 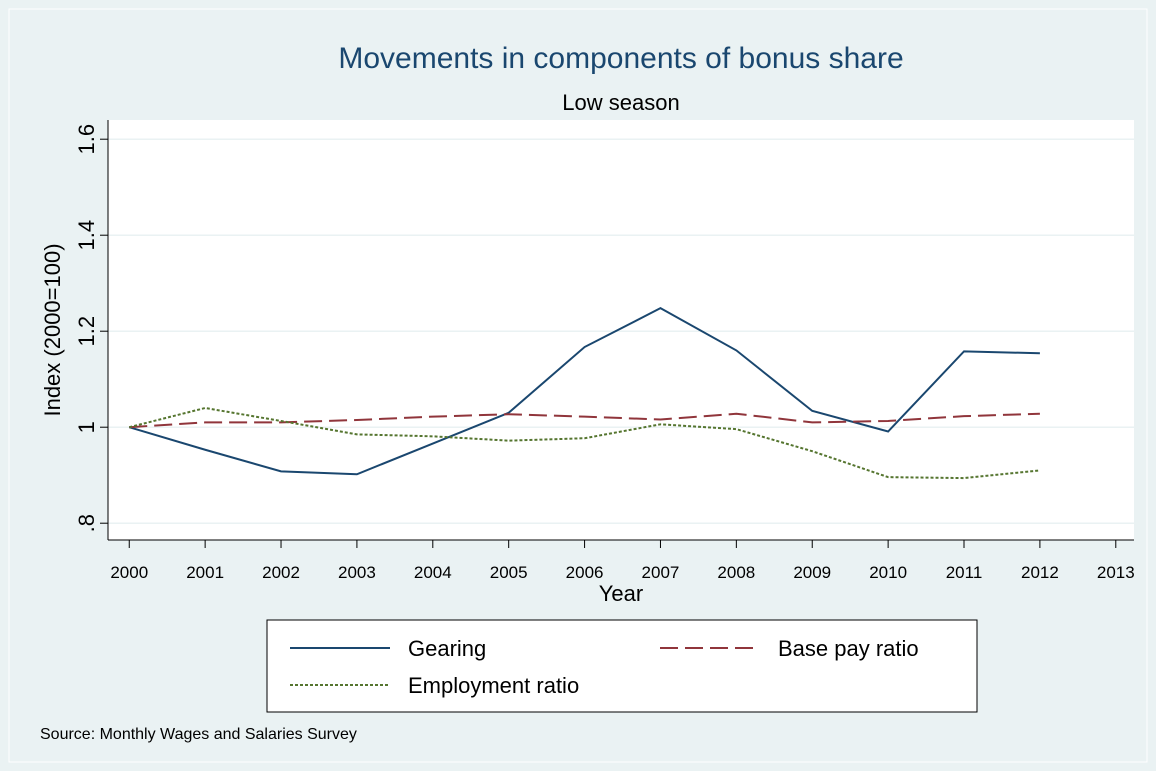 I want to click on y-tick-label: .8, so click(x=86, y=523).